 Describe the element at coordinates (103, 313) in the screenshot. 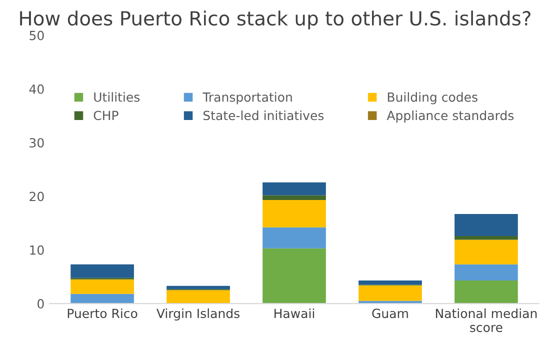

I see `x-tick-label: Puerto Rico` at that location.